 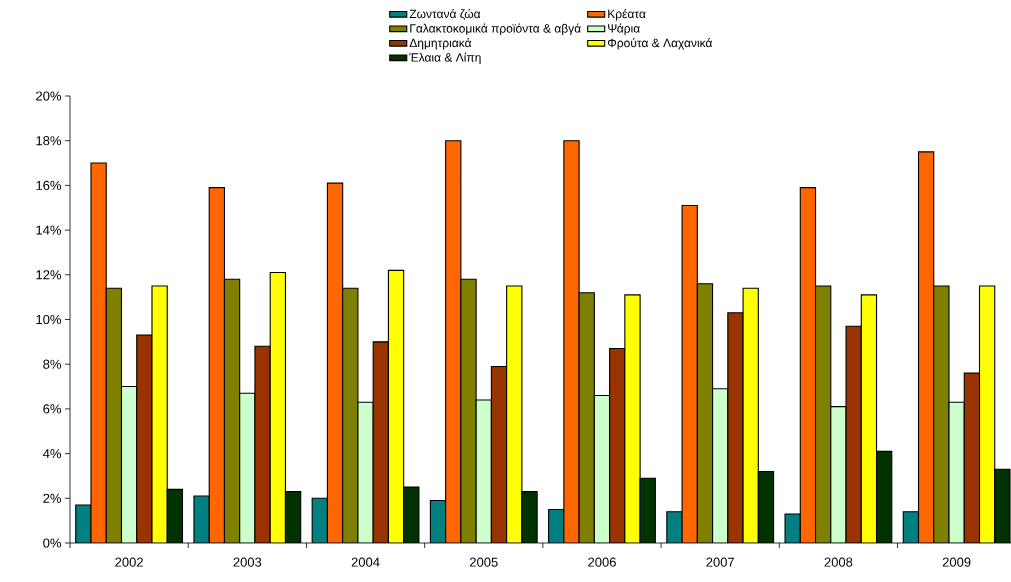 What do you see at coordinates (49, 319) in the screenshot?
I see `y-tick-label: 10%` at bounding box center [49, 319].